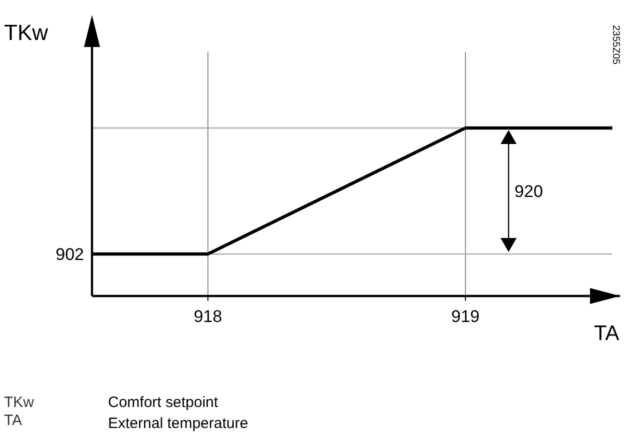 Image resolution: width=626 pixels, height=437 pixels. What do you see at coordinates (163, 402) in the screenshot?
I see `text: Comfort setpoint` at bounding box center [163, 402].